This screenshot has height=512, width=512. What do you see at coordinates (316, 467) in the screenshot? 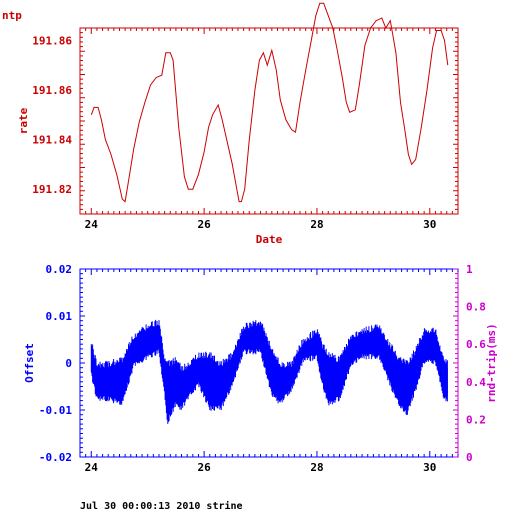
I see `offset-x-tick-label: 28` at bounding box center [316, 467].